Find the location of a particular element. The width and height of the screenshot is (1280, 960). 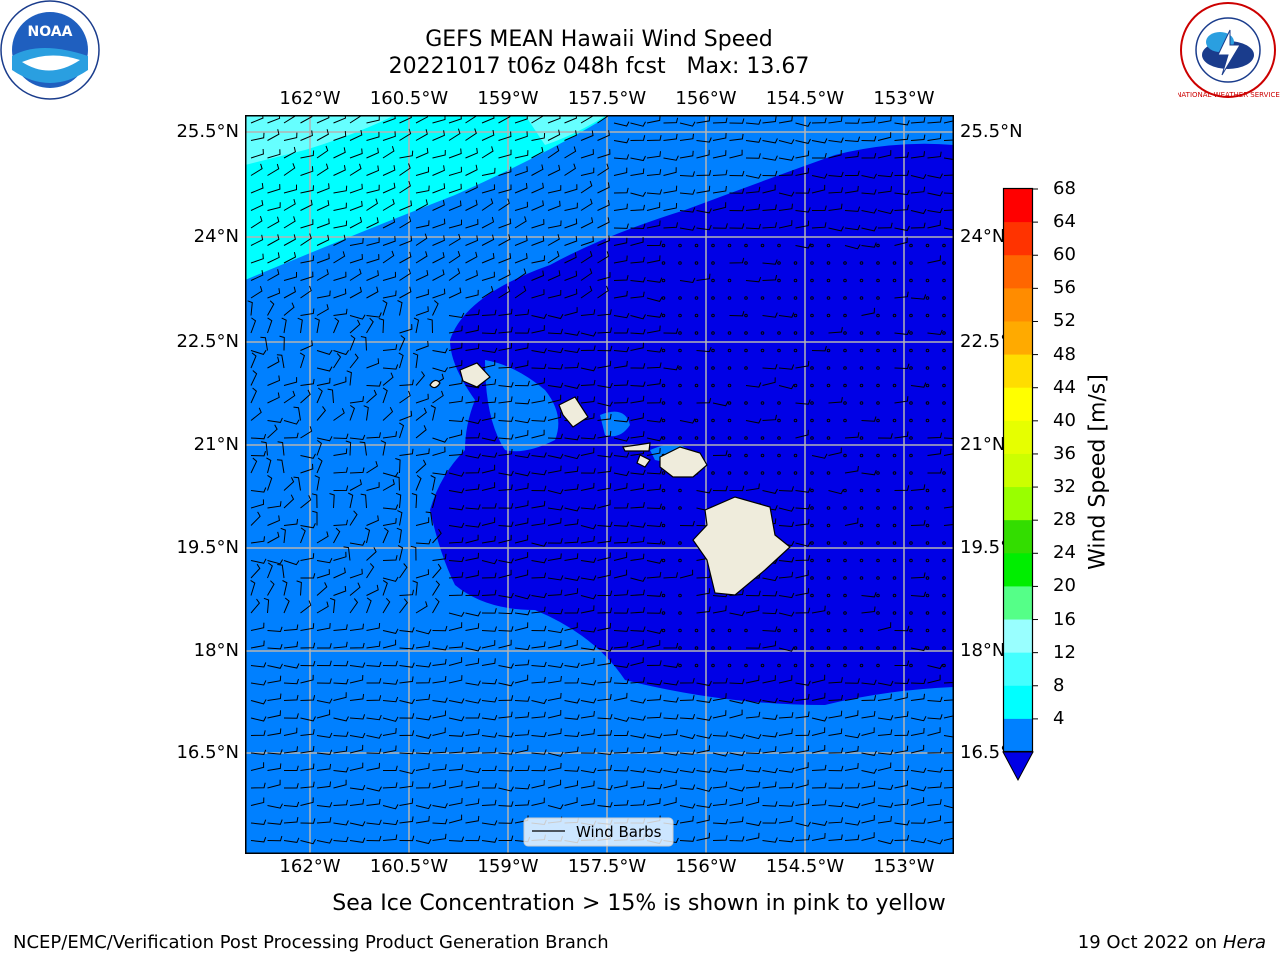

colorbar-swatch is located at coordinates (1018, 404).